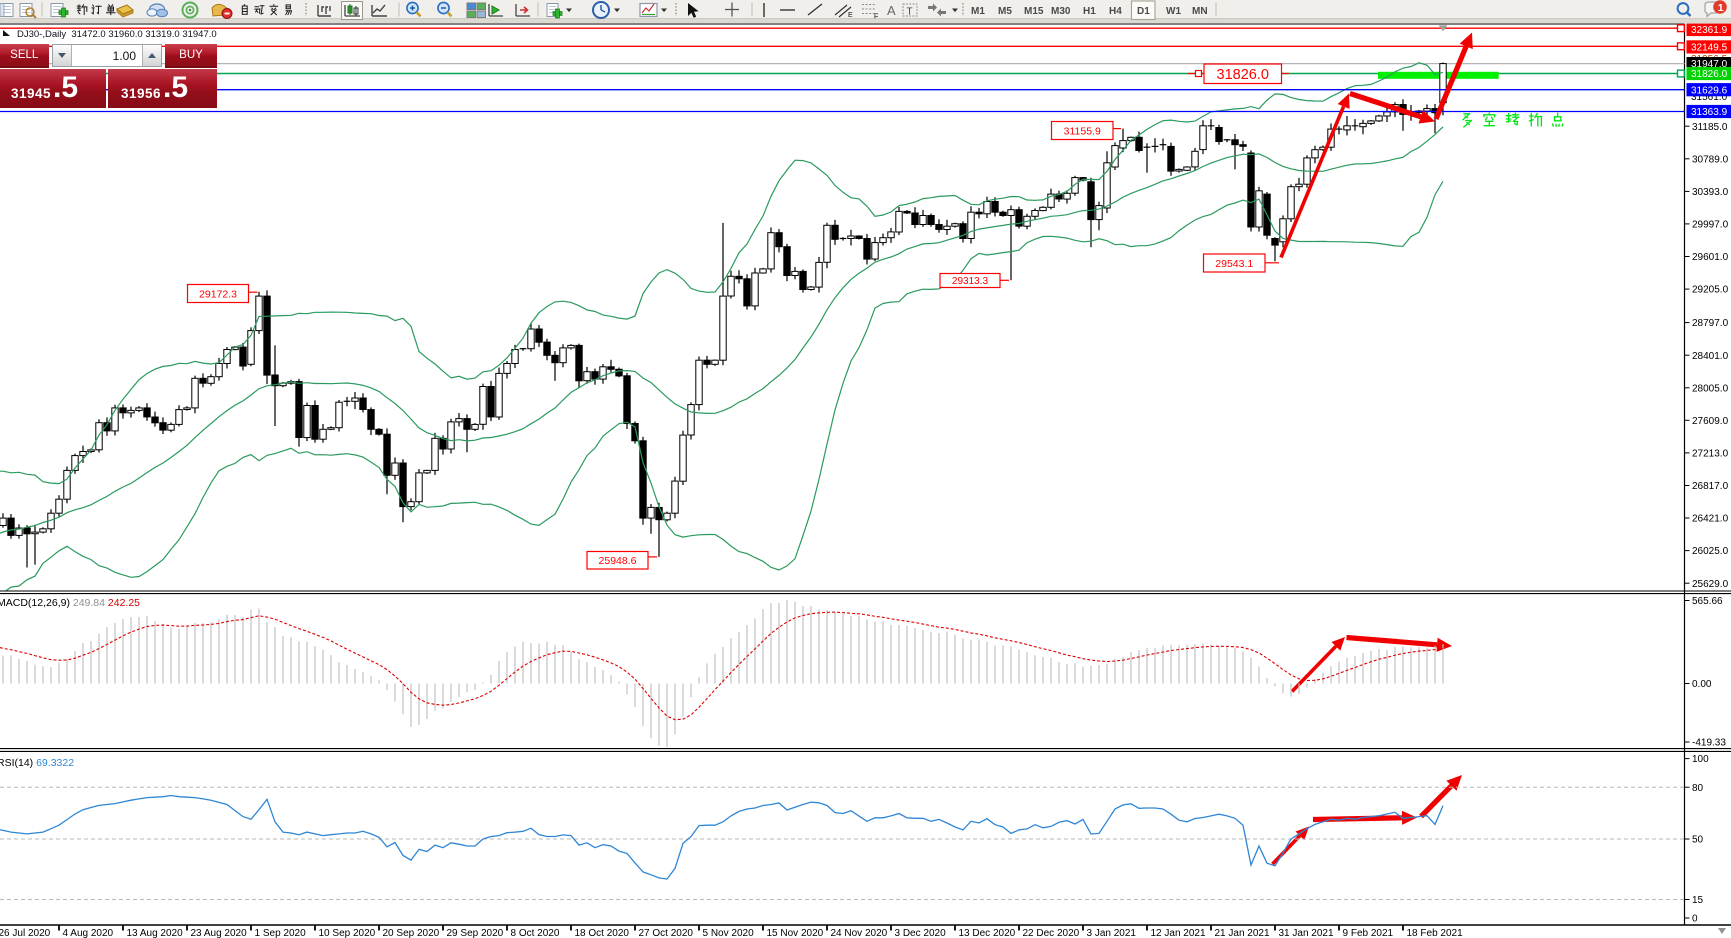  Describe the element at coordinates (1178, 933) in the screenshot. I see `svg-text: 12 Jan 2021` at that location.